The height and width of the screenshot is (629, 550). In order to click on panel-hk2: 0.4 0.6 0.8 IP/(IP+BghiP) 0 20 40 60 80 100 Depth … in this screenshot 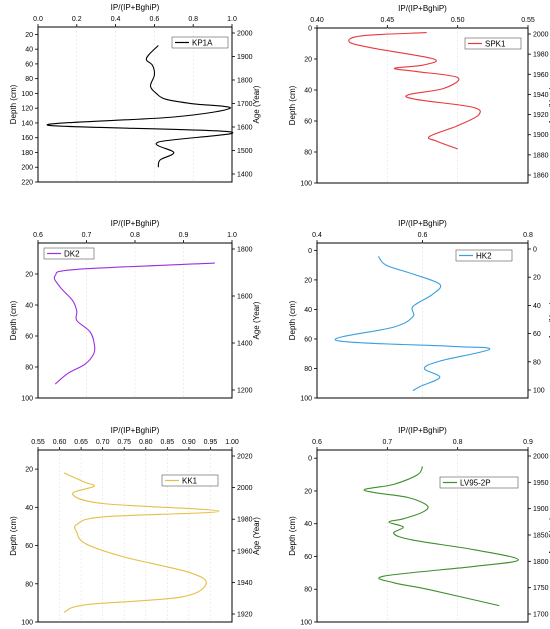, I will do `click(419, 311)`.